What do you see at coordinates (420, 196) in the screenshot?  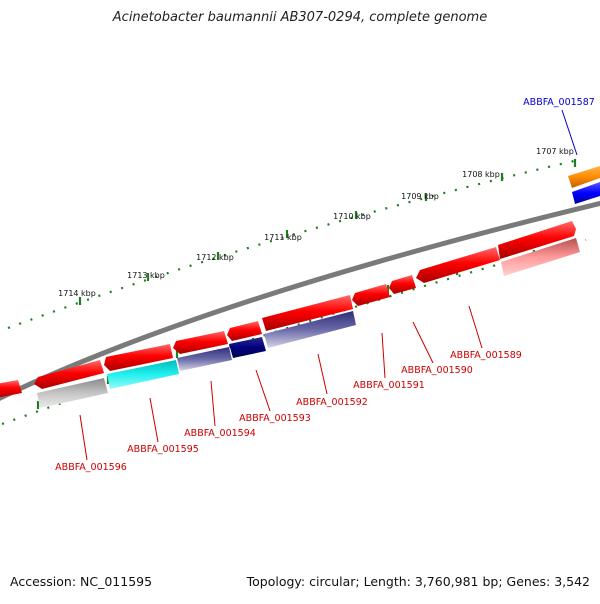 I see `kbp-tick-label: 1709 kbp` at bounding box center [420, 196].